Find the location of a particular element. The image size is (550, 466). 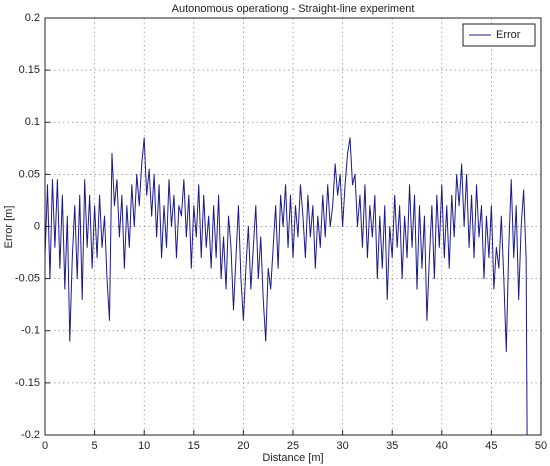

y-tick-label: 0.15 is located at coordinates (29, 70).